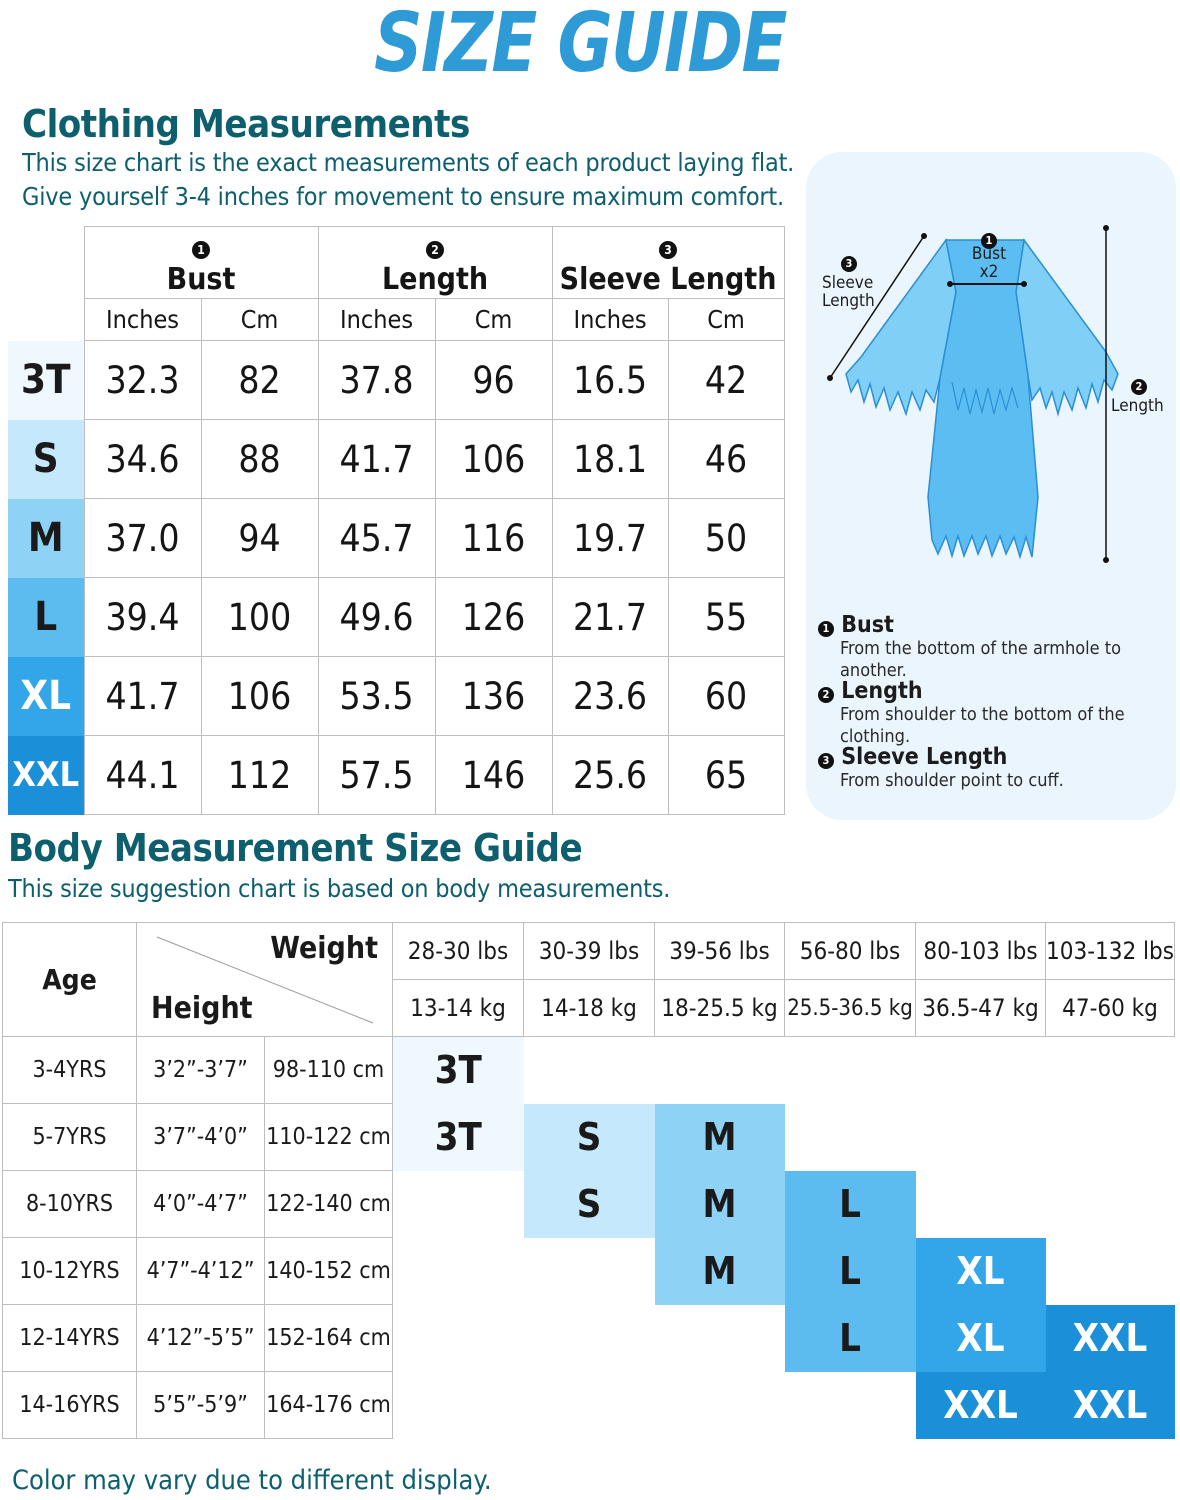 The image size is (1180, 1500). Describe the element at coordinates (396, 459) in the screenshot. I see `size-row: S 34.6 88 41.7 106 18.1 46` at that location.